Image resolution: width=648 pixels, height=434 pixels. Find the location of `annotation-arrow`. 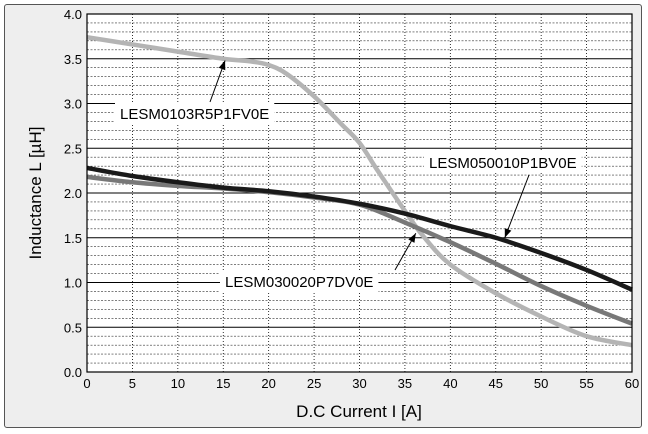

annotation-arrow is located at coordinates (517, 206).